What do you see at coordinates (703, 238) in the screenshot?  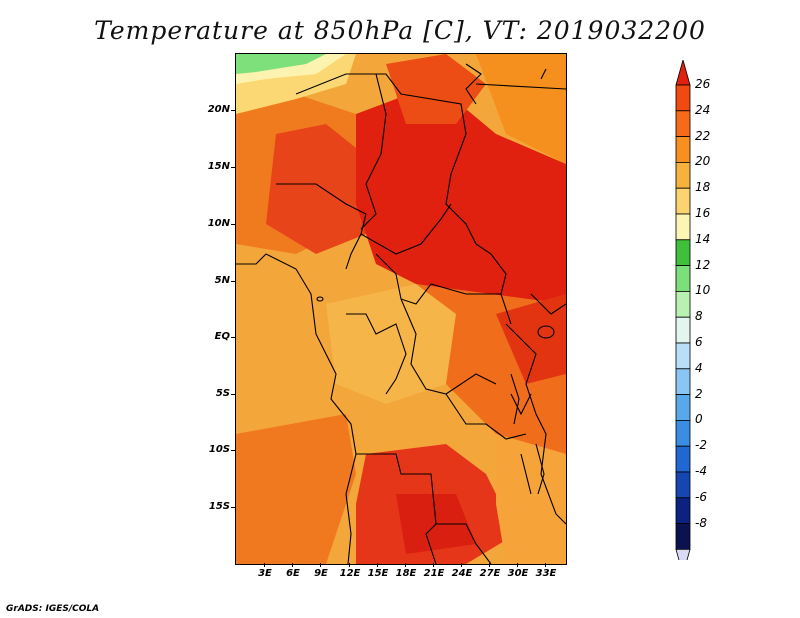 I see `colorbar-label: 14` at bounding box center [703, 238].